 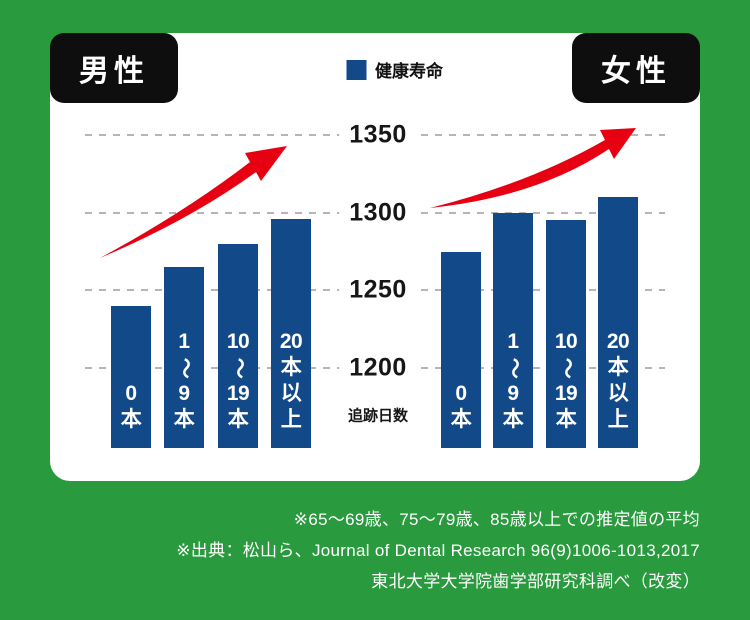 I want to click on bar-男性-20本以上: 20 本以上, so click(x=291, y=333).